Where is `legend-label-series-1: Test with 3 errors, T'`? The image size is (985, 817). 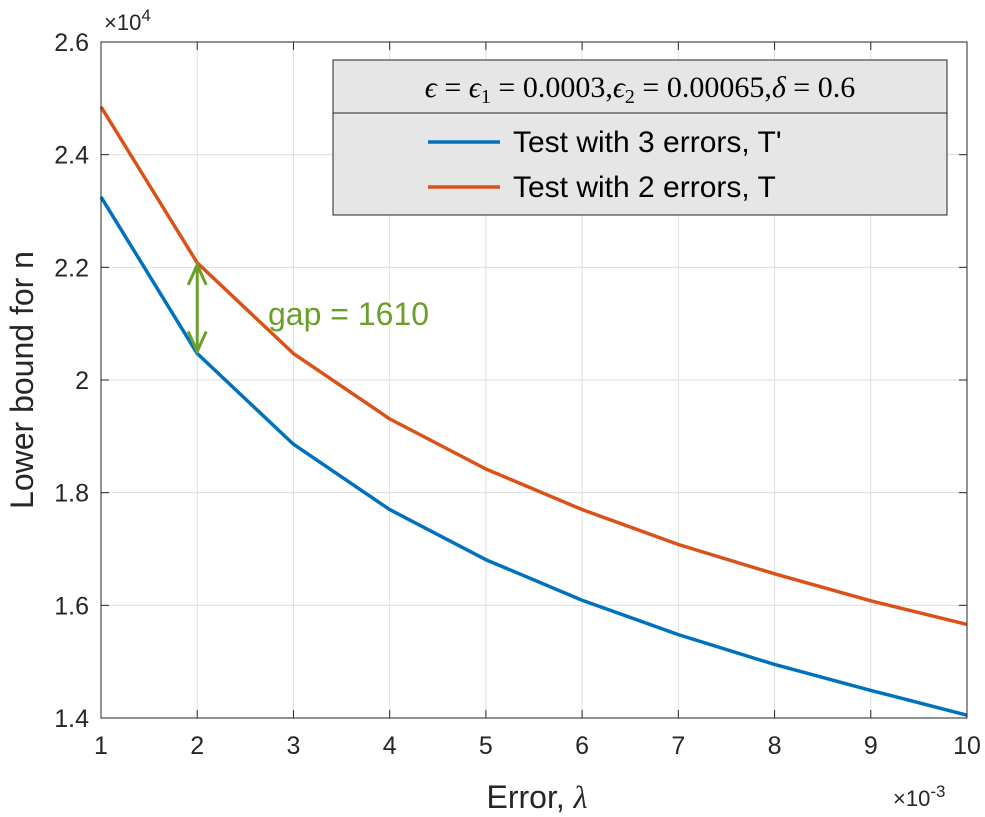
legend-label-series-1: Test with 3 errors, T' is located at coordinates (647, 142).